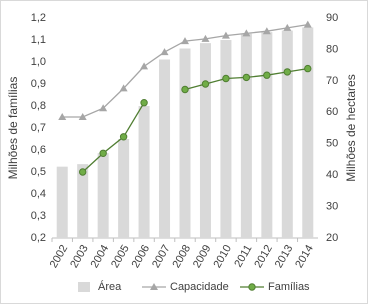 The width and height of the screenshot is (368, 304). Describe the element at coordinates (38, 84) in the screenshot. I see `y-tick-label: 0,9` at that location.